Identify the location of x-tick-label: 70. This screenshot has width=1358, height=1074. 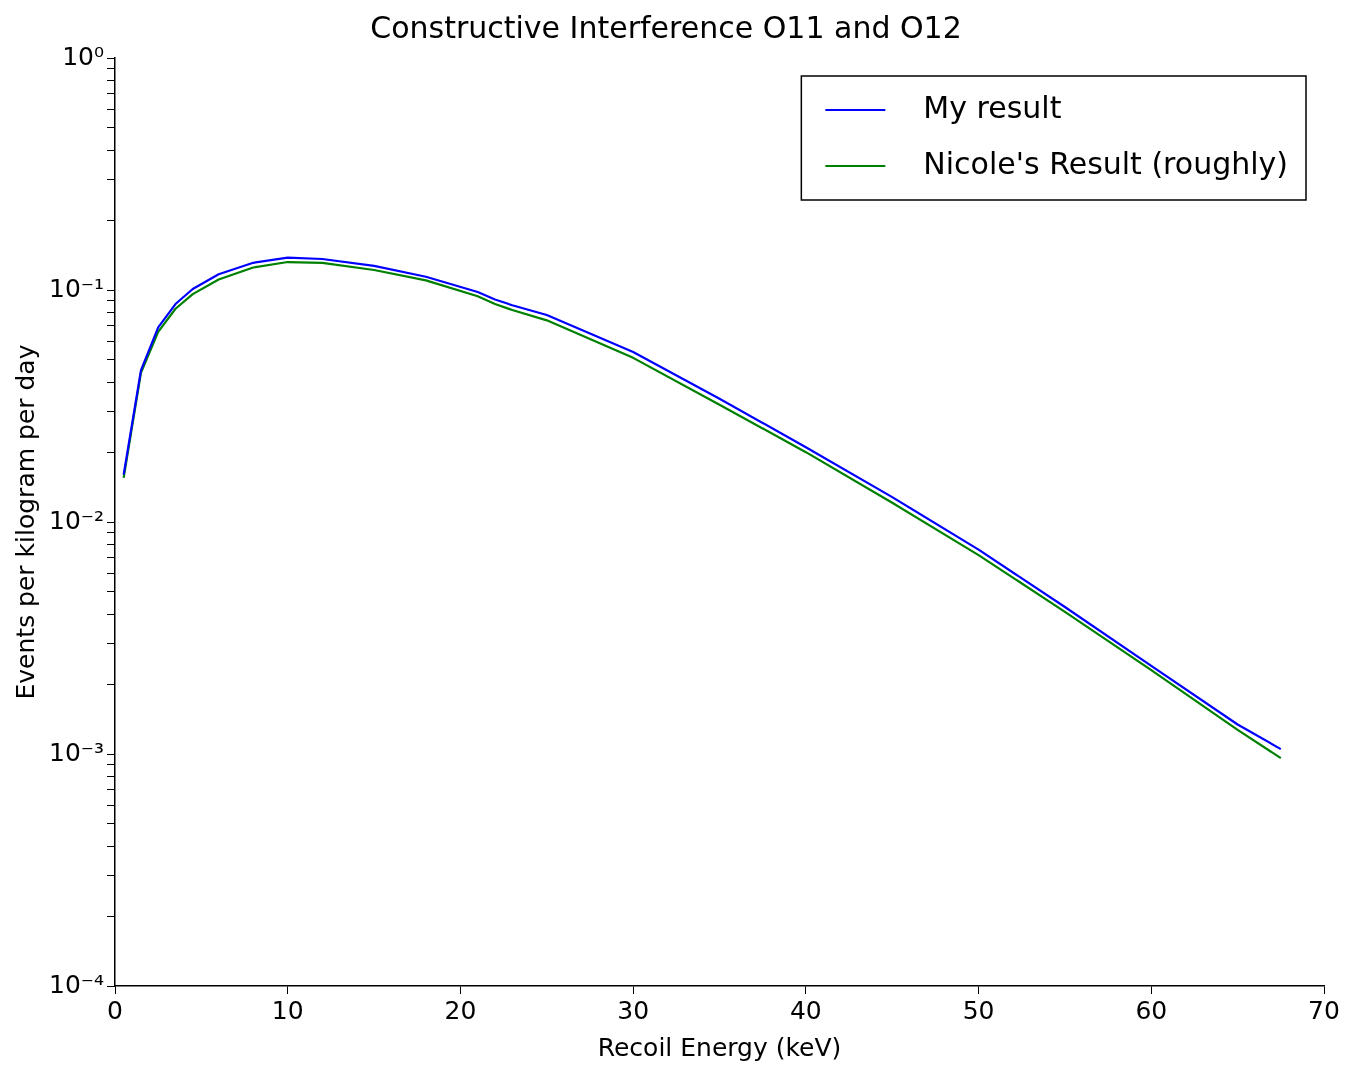
(1324, 1010).